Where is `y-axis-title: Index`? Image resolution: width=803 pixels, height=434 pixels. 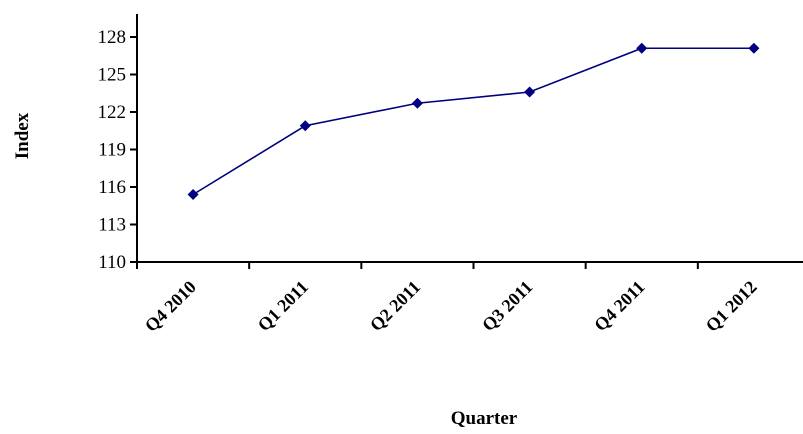 y-axis-title: Index is located at coordinates (22, 135).